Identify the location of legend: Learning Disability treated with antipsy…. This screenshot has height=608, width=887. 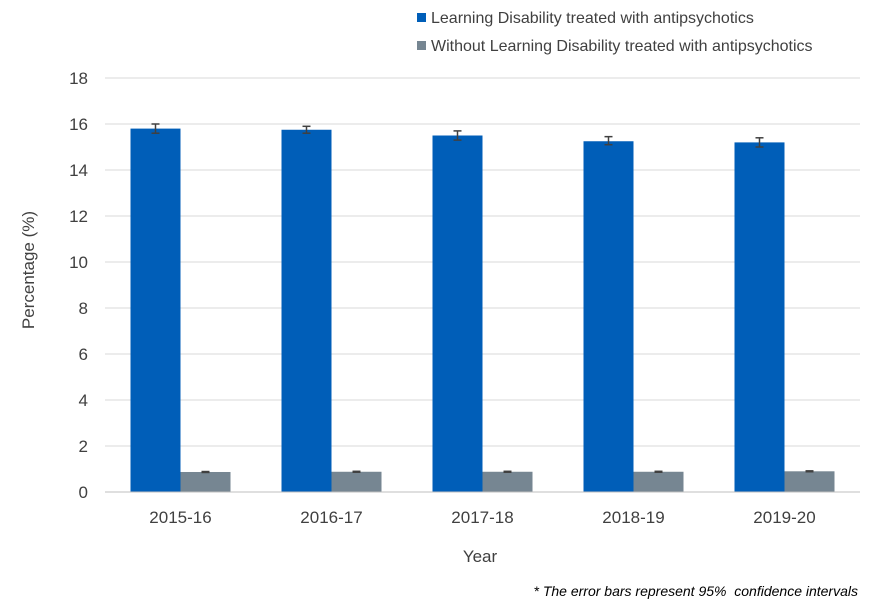
(615, 32).